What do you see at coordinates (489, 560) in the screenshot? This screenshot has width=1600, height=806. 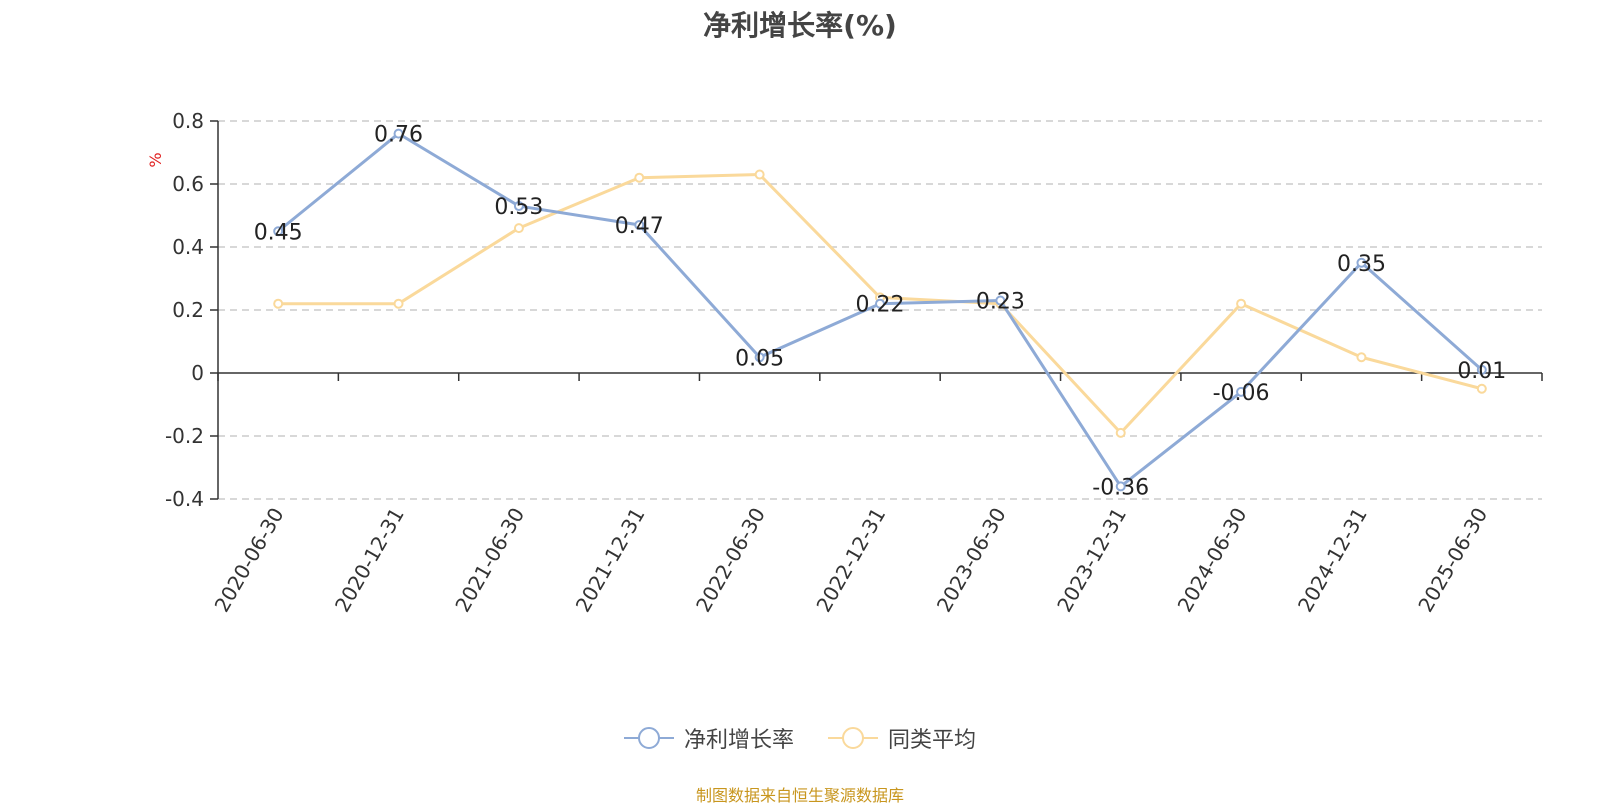 I see `x-tick-label: 2021-06-30` at bounding box center [489, 560].